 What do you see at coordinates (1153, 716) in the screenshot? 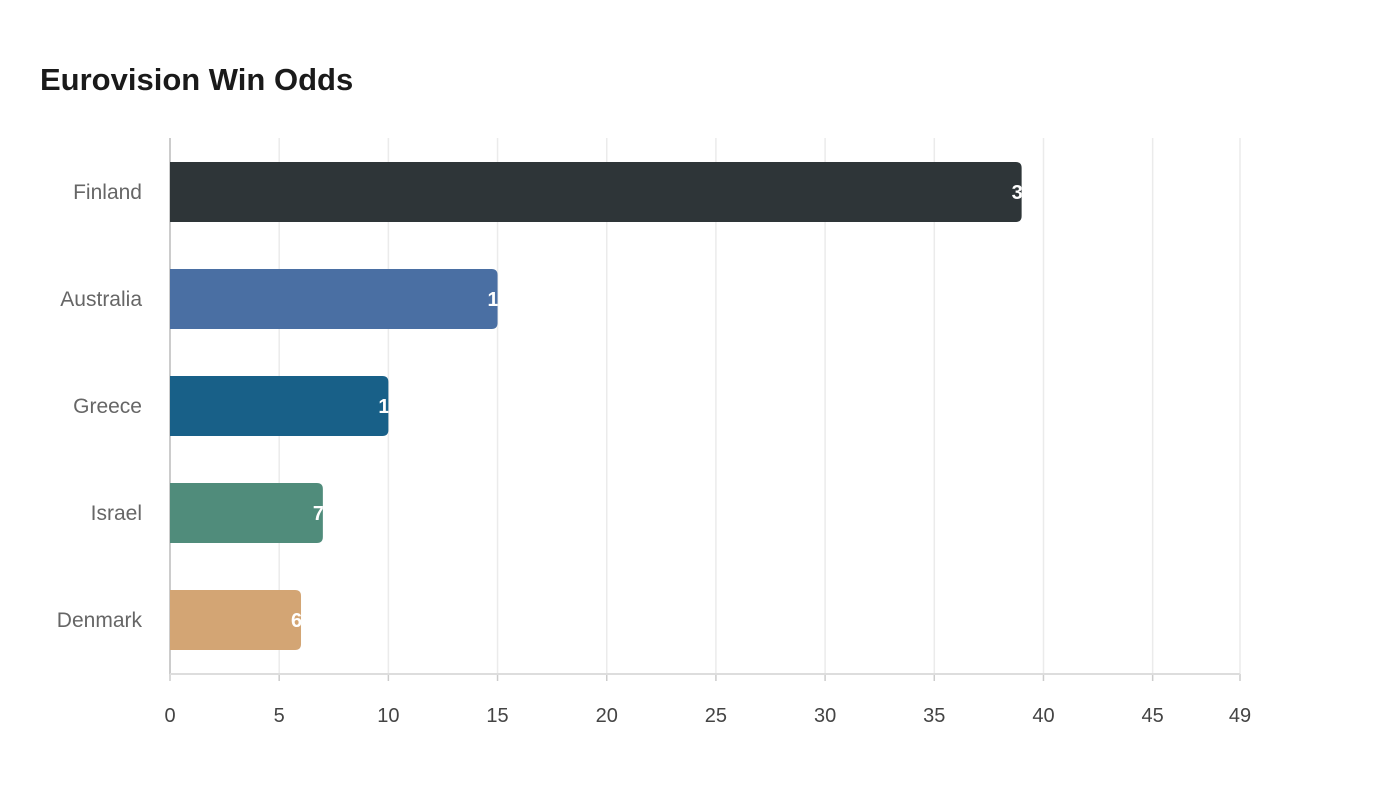
I see `x-tick-label: 45` at bounding box center [1153, 716].